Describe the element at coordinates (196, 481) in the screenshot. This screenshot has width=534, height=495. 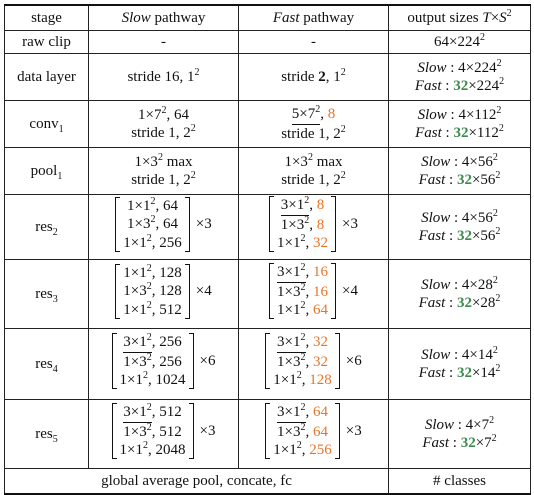
I see `footer-left-cell: global average pool, concate, fc` at that location.